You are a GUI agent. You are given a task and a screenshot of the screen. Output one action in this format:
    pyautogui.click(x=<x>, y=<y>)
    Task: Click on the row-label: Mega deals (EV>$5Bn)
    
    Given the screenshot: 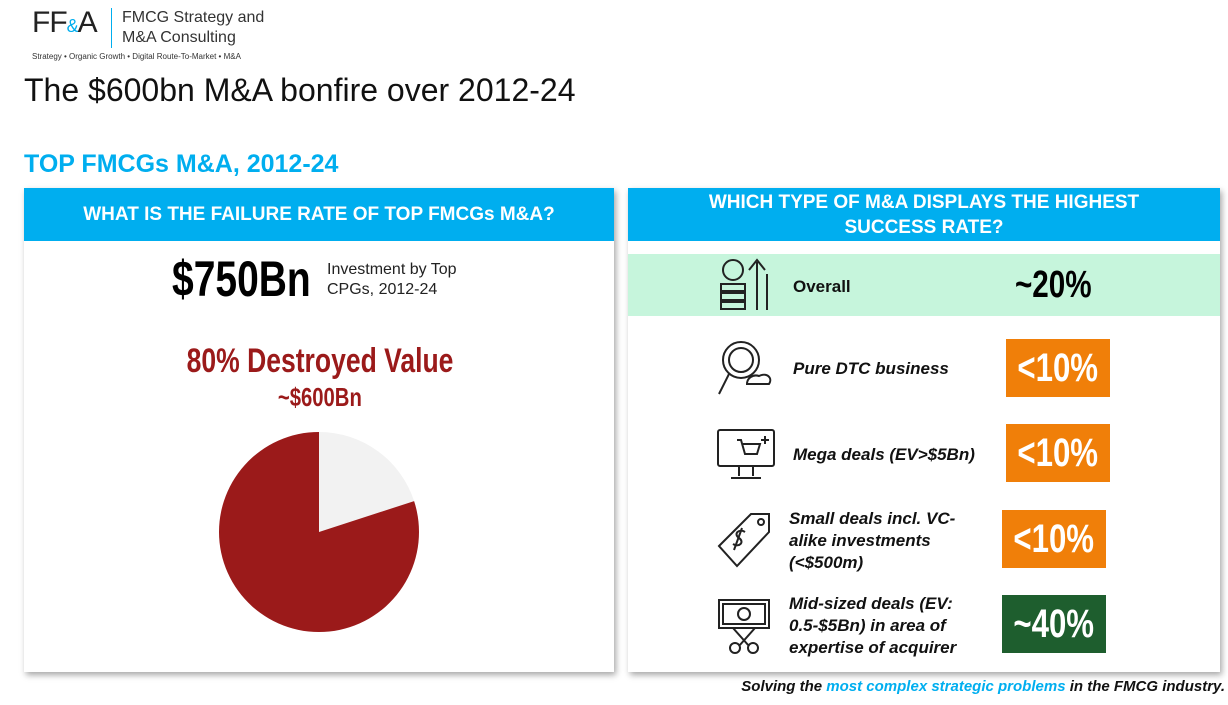 What is the action you would take?
    pyautogui.click(x=884, y=454)
    